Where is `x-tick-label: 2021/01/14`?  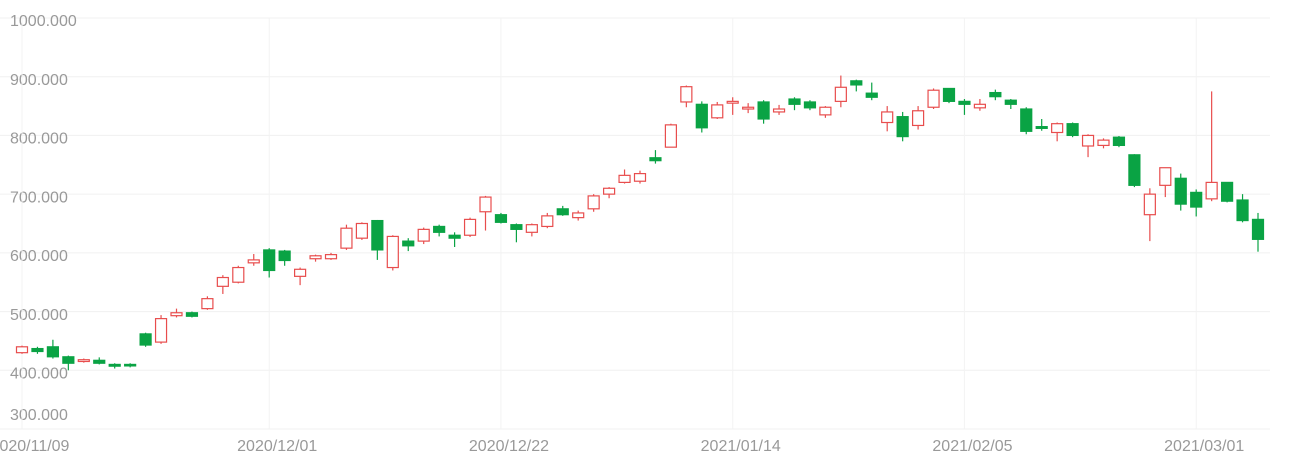
x-tick-label: 2021/01/14 is located at coordinates (741, 446).